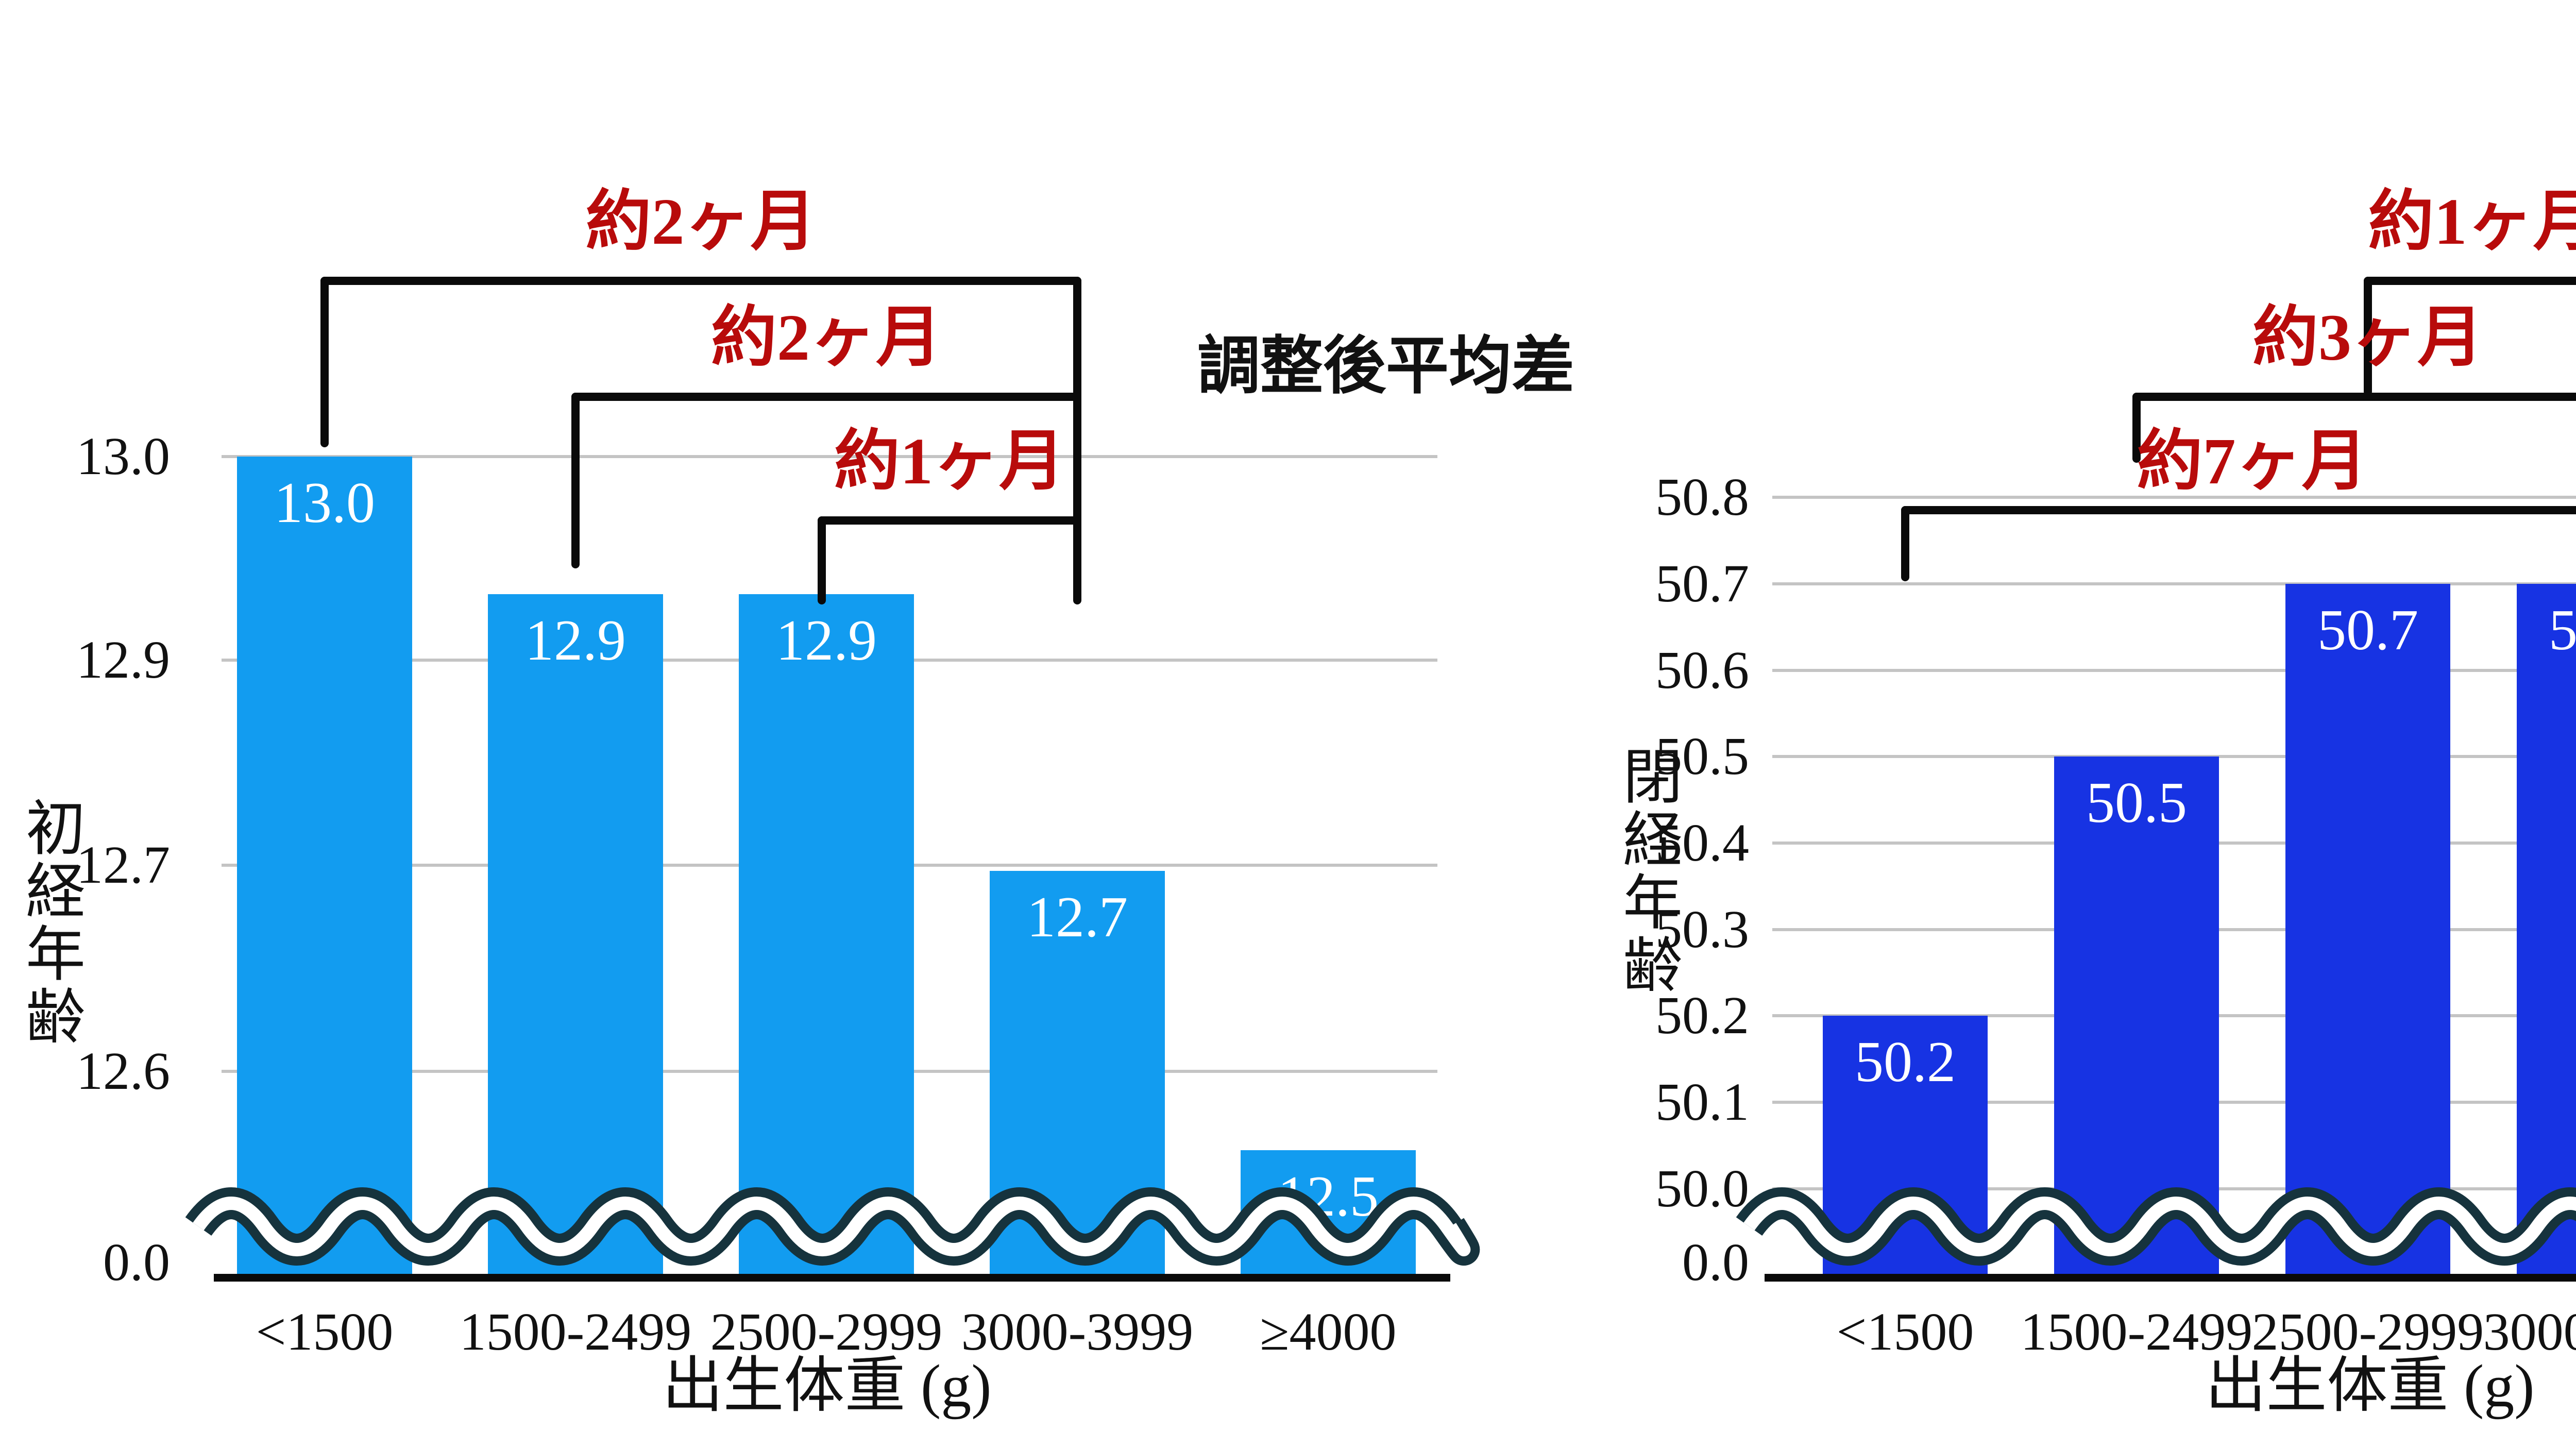 This screenshot has height=1430, width=2576. What do you see at coordinates (1702, 497) in the screenshot?
I see `y-axis-tick-label: 50.8` at bounding box center [1702, 497].